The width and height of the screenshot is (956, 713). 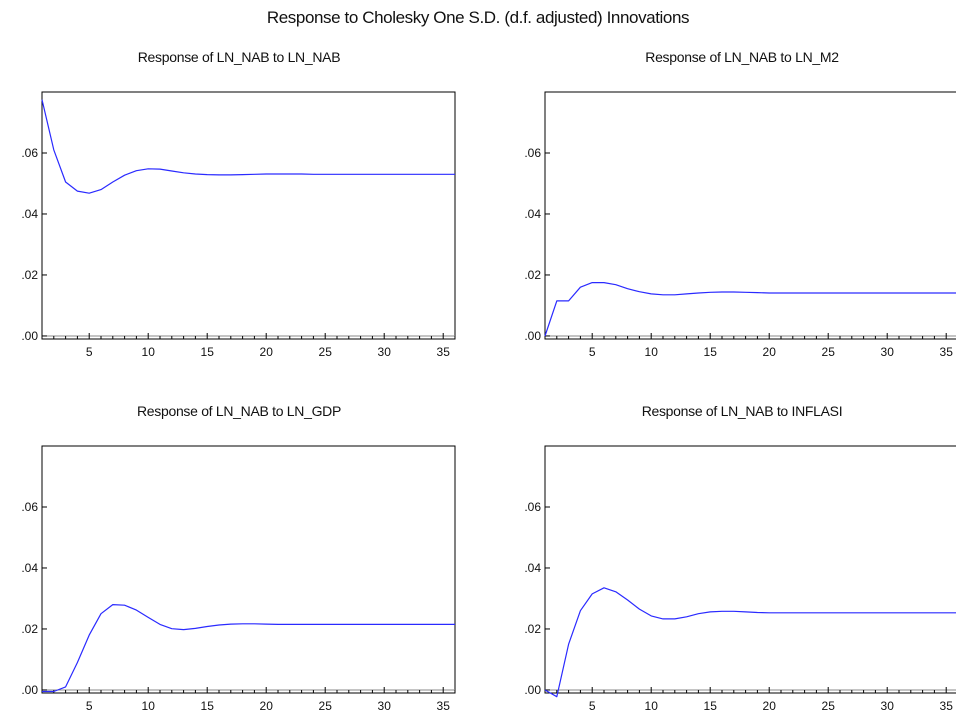 What do you see at coordinates (770, 352) in the screenshot?
I see `x-tick-label: 20` at bounding box center [770, 352].